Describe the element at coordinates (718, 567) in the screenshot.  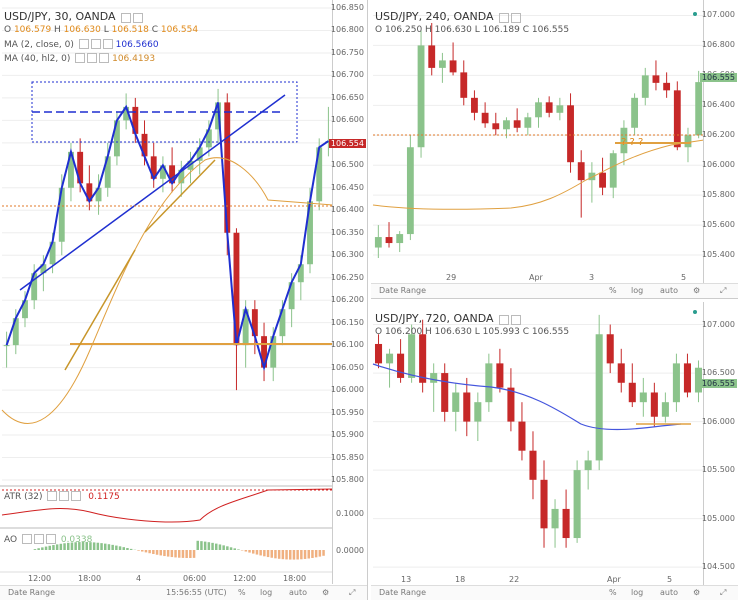
I see `y-tick-label: 104.500` at that location.